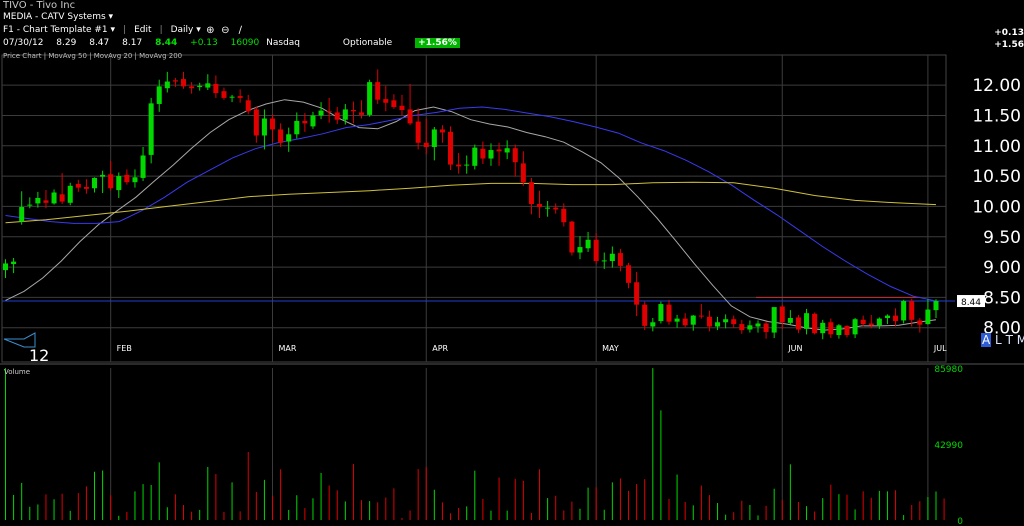 This screenshot has height=526, width=1024. I want to click on moving-average-line, so click(471, 202).